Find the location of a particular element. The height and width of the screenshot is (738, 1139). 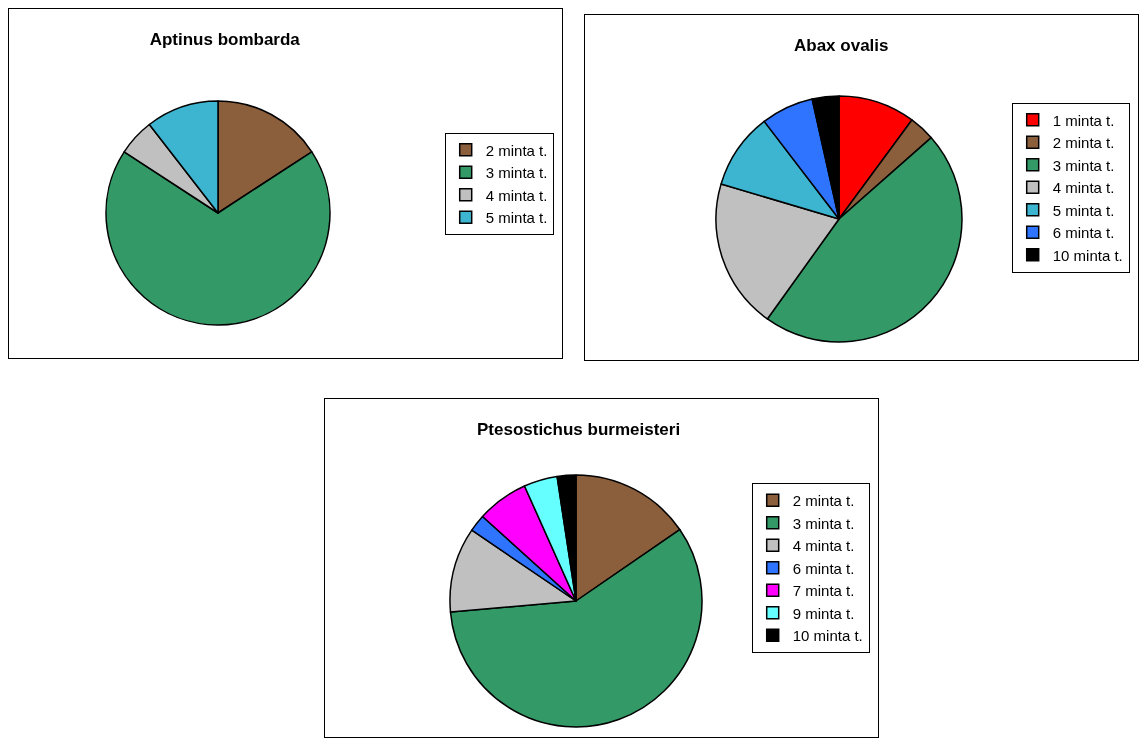

chart-title: Ptesostichus burmeisteri is located at coordinates (578, 429).